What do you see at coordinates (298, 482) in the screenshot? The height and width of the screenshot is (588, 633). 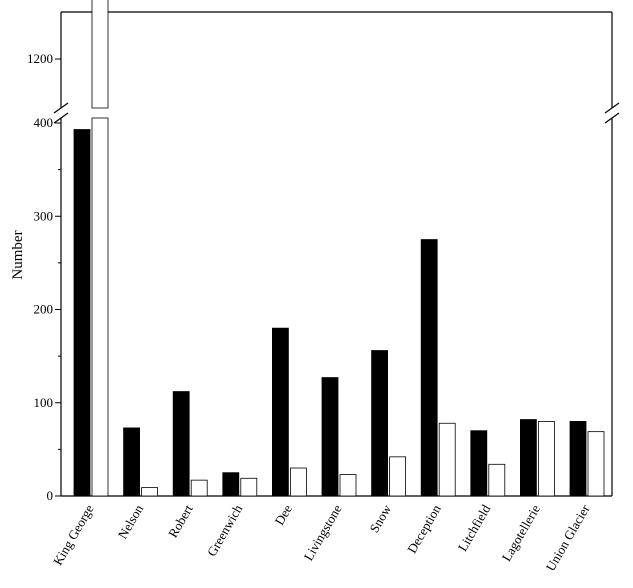 I see `bar-dee-series2` at bounding box center [298, 482].